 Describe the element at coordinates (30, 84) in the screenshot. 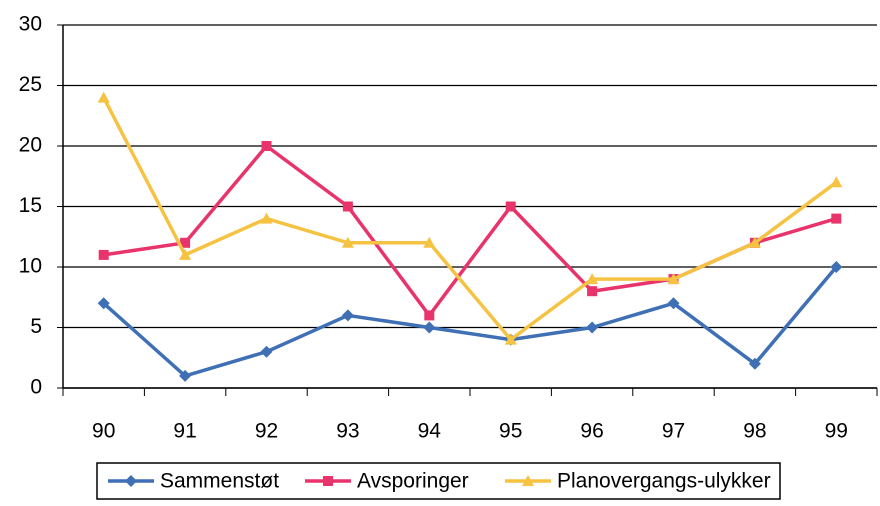

I see `y-tick-label: 25` at that location.